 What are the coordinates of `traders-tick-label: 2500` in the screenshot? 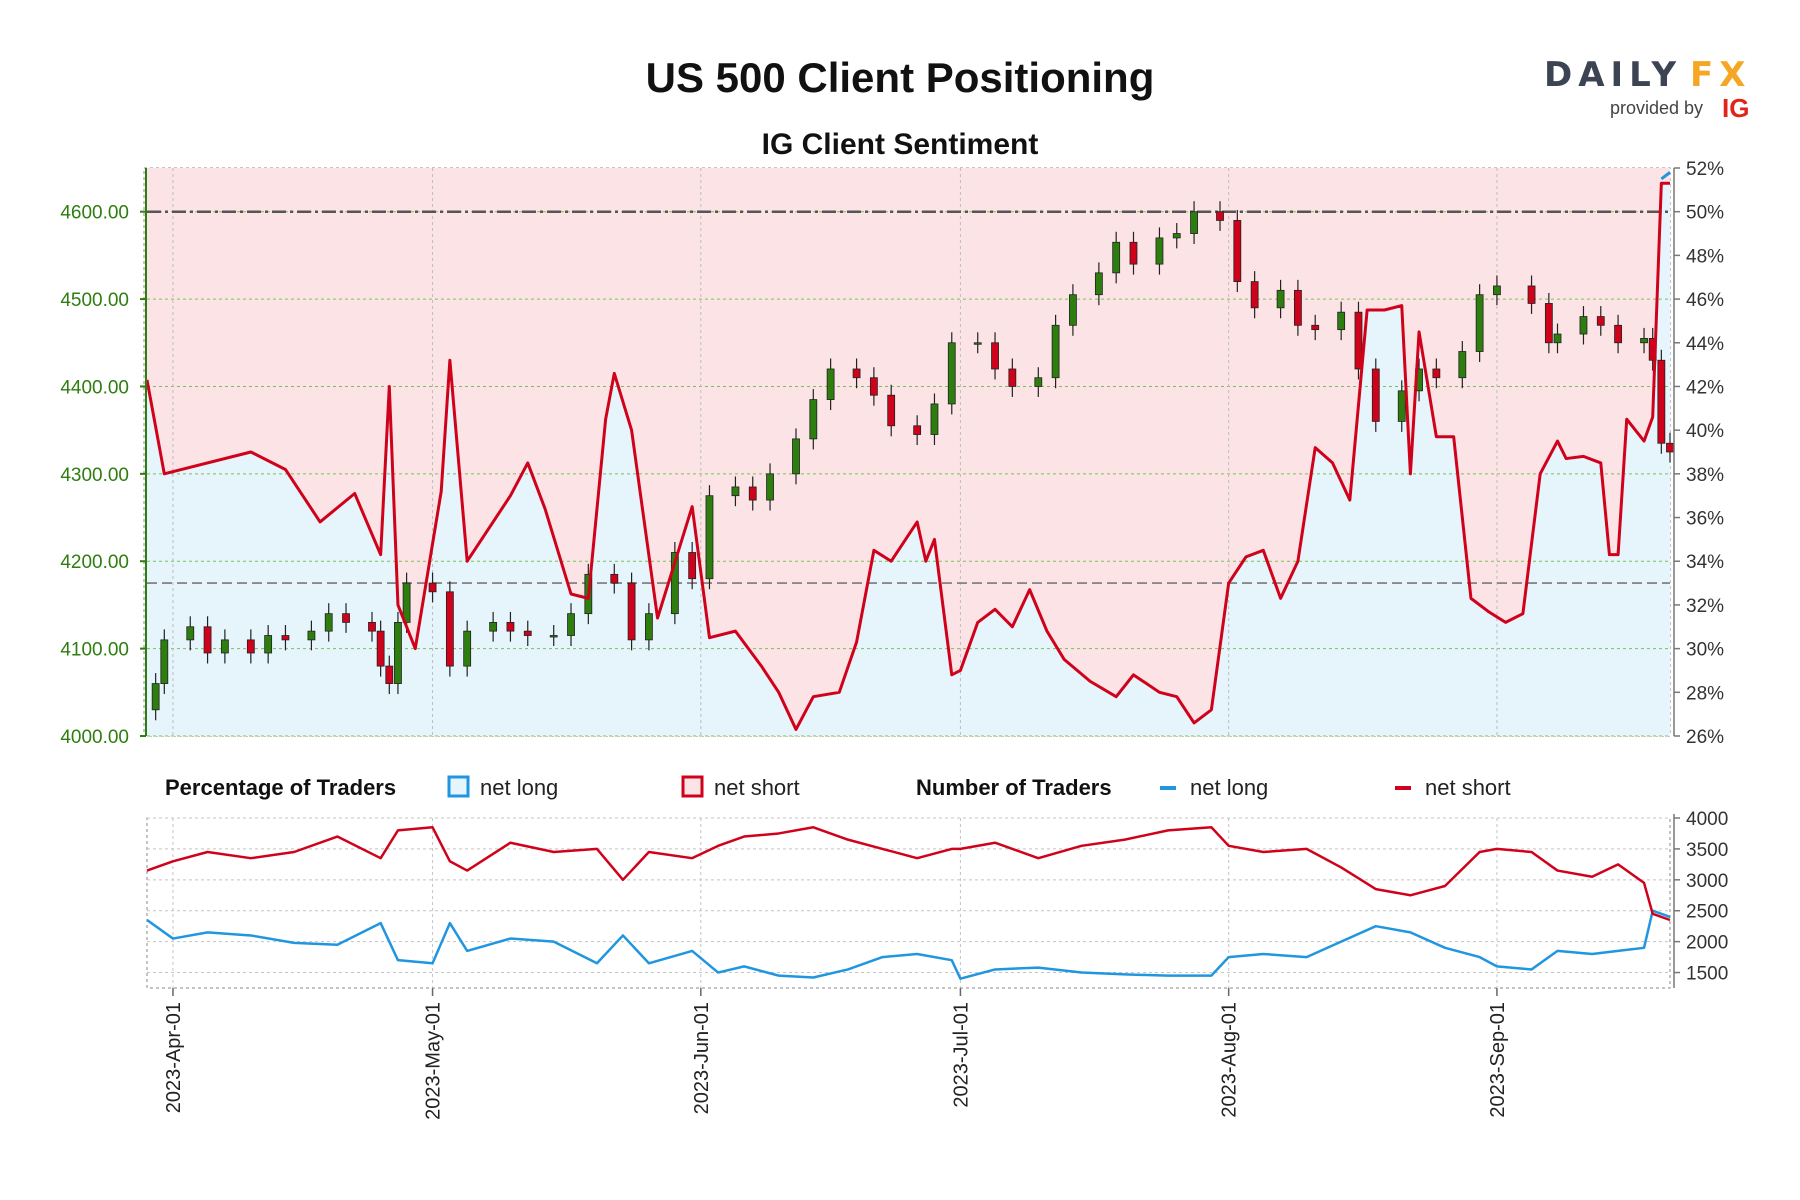 It's located at (1707, 912).